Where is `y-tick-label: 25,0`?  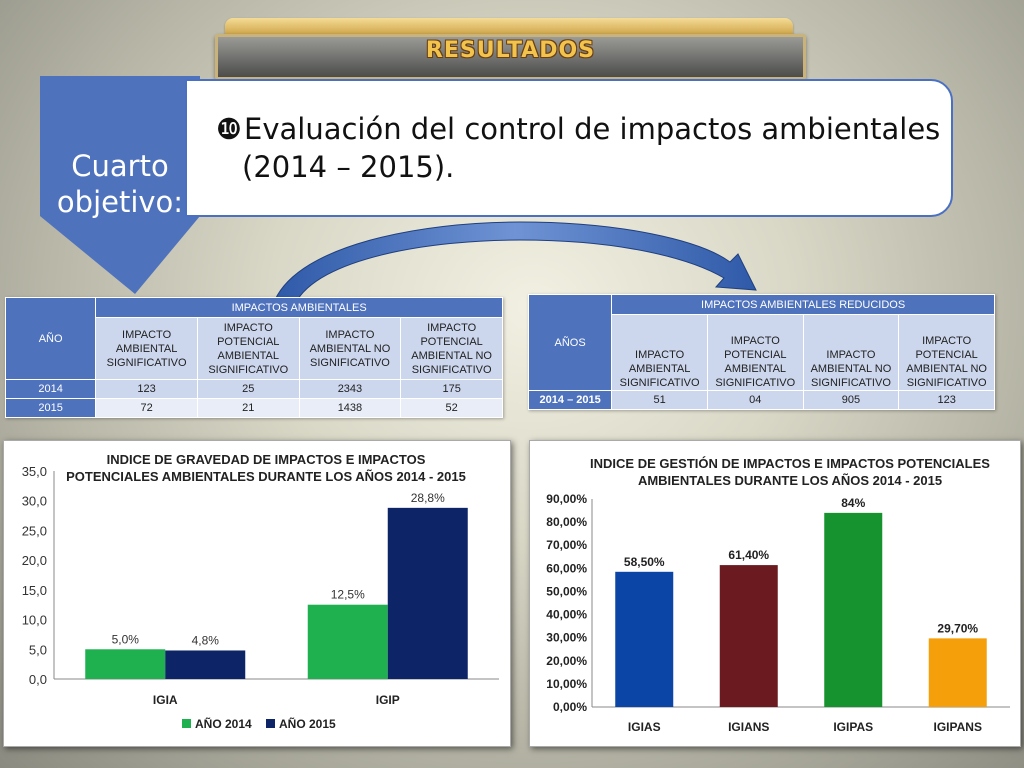
y-tick-label: 25,0 is located at coordinates (34, 530).